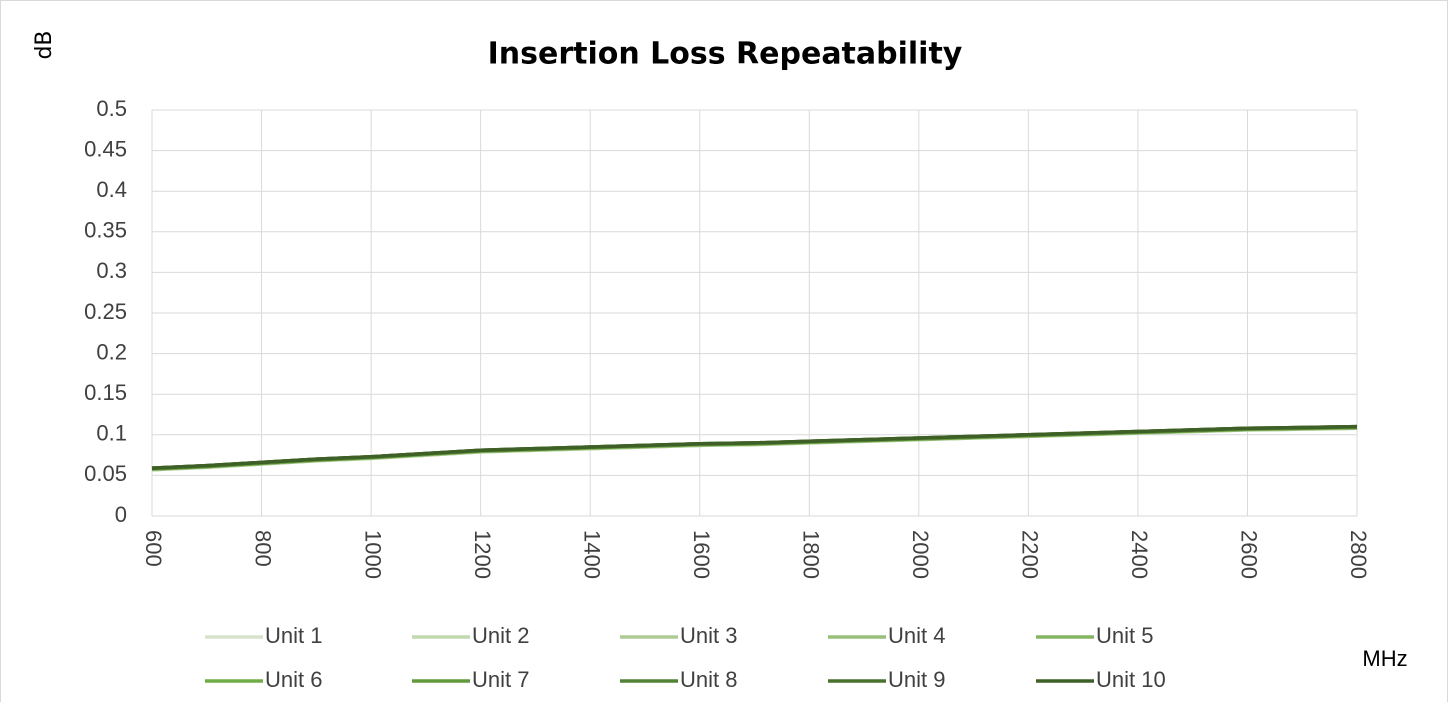 This screenshot has height=702, width=1449. What do you see at coordinates (105, 473) in the screenshot?
I see `y-tick-label: 0.05` at bounding box center [105, 473].